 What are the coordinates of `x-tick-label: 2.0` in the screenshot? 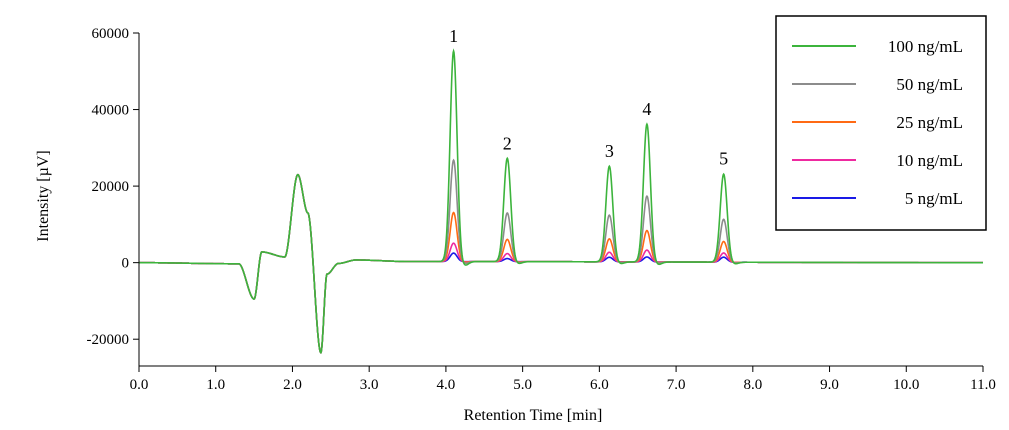 It's located at (292, 385).